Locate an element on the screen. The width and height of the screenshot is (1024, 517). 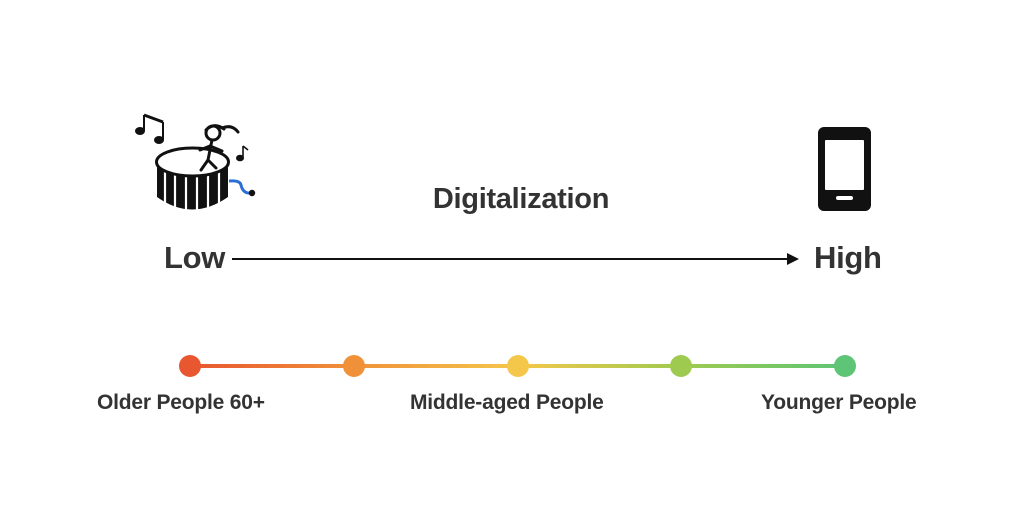
scale-dot-older is located at coordinates (190, 366).